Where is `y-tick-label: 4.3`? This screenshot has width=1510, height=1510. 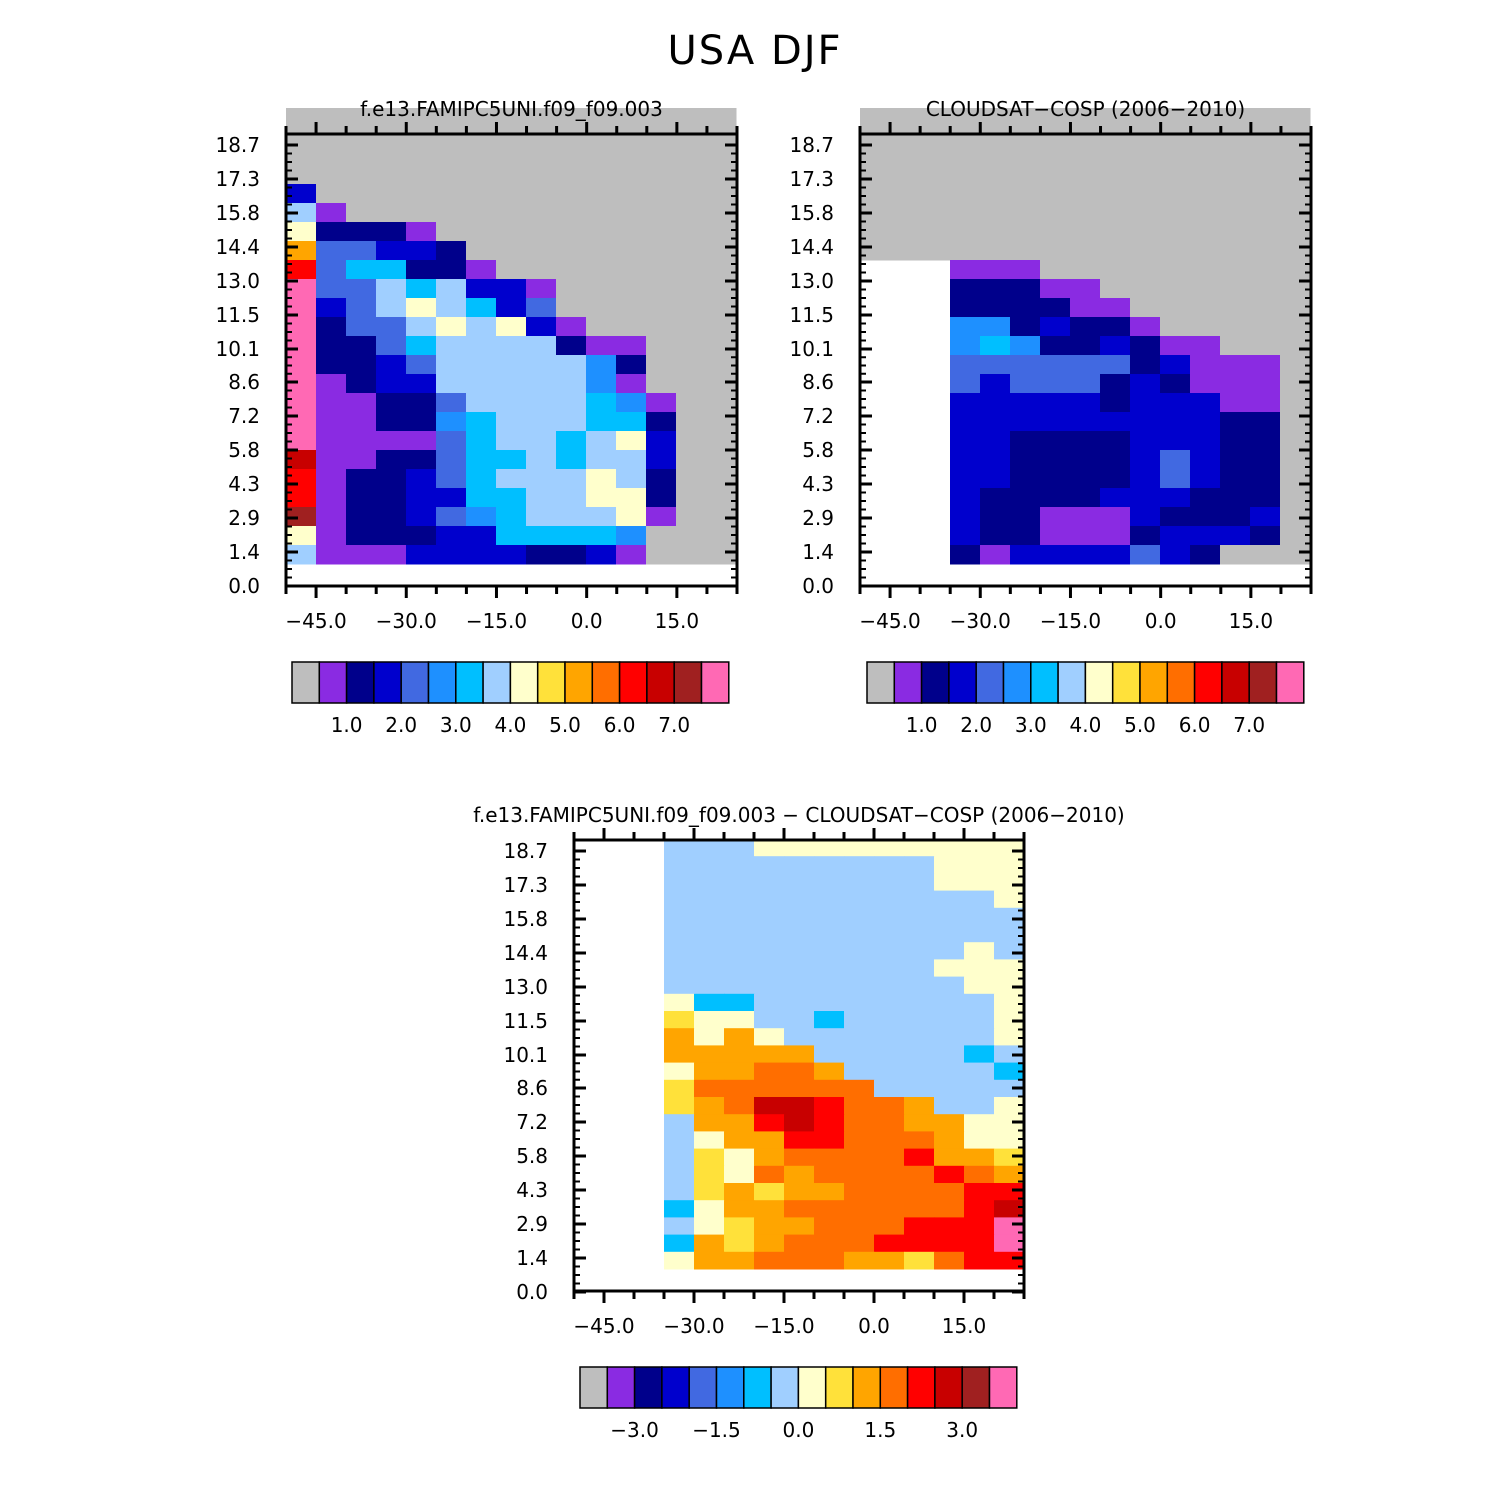
y-tick-label: 4.3 is located at coordinates (532, 1190).